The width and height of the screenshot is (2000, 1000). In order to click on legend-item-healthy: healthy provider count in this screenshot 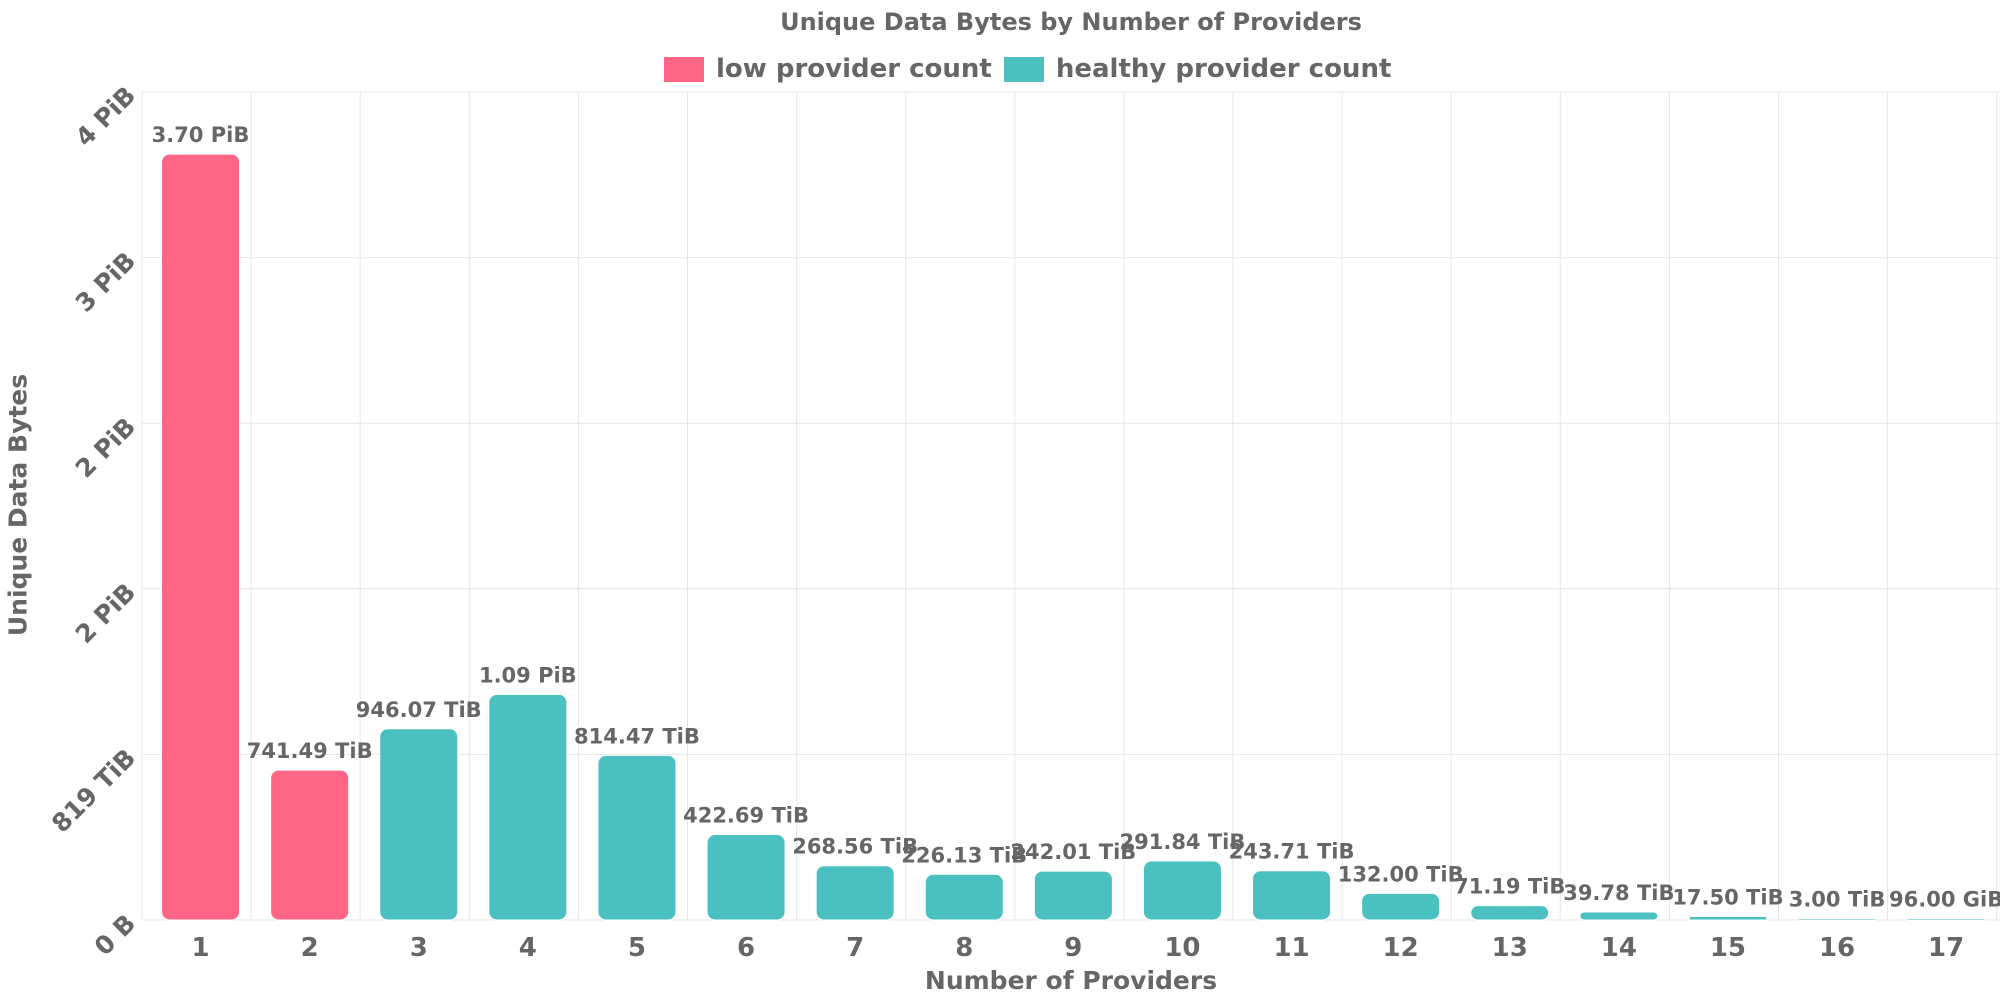, I will do `click(1197, 69)`.